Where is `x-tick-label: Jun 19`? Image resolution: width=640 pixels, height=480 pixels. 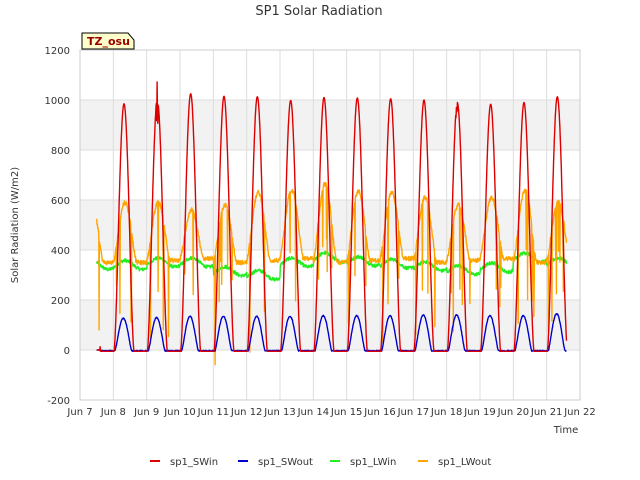
x-tick-label: Jun 19 is located at coordinates (479, 412).